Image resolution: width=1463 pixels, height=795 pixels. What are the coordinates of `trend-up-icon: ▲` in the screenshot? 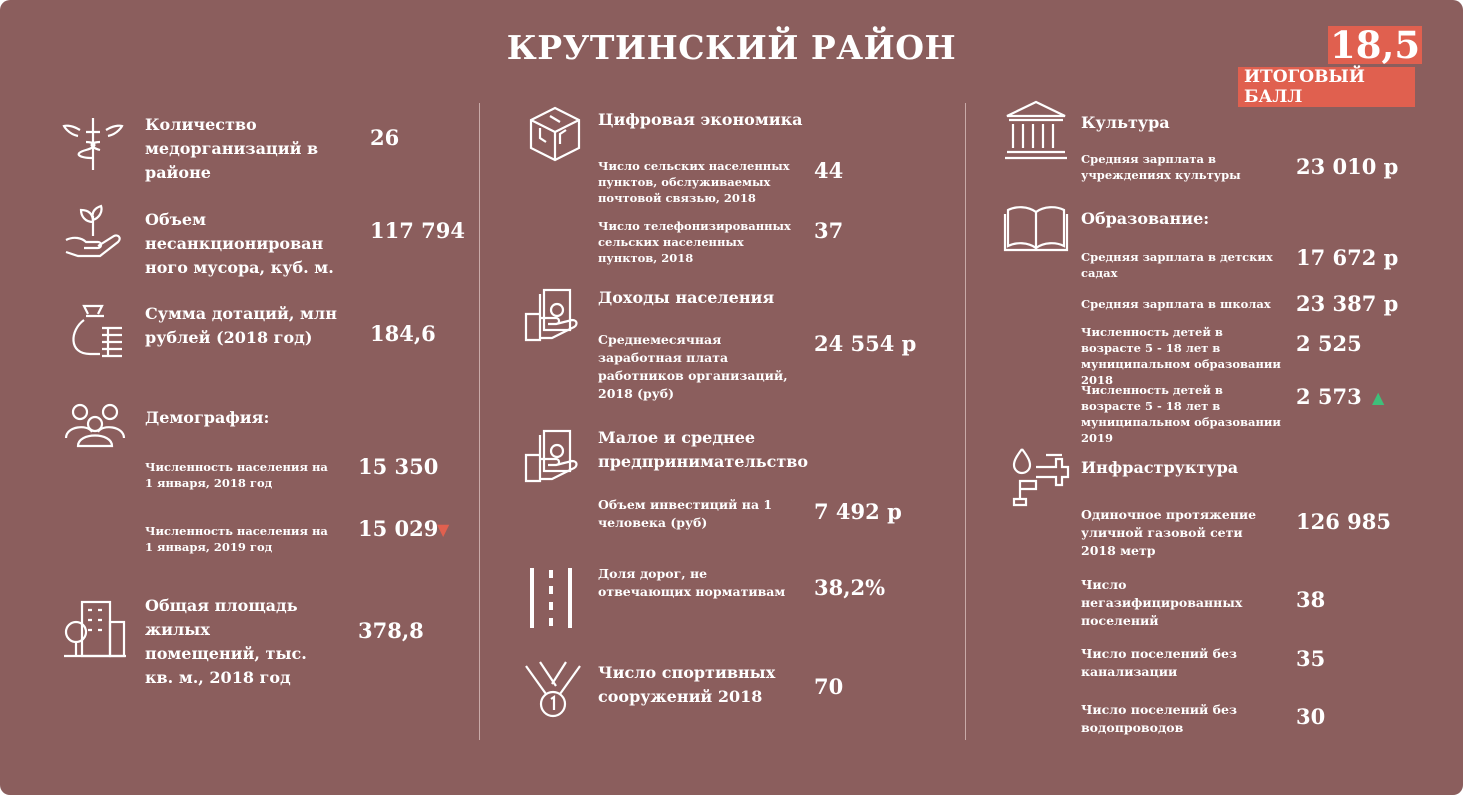 It's located at (1378, 397).